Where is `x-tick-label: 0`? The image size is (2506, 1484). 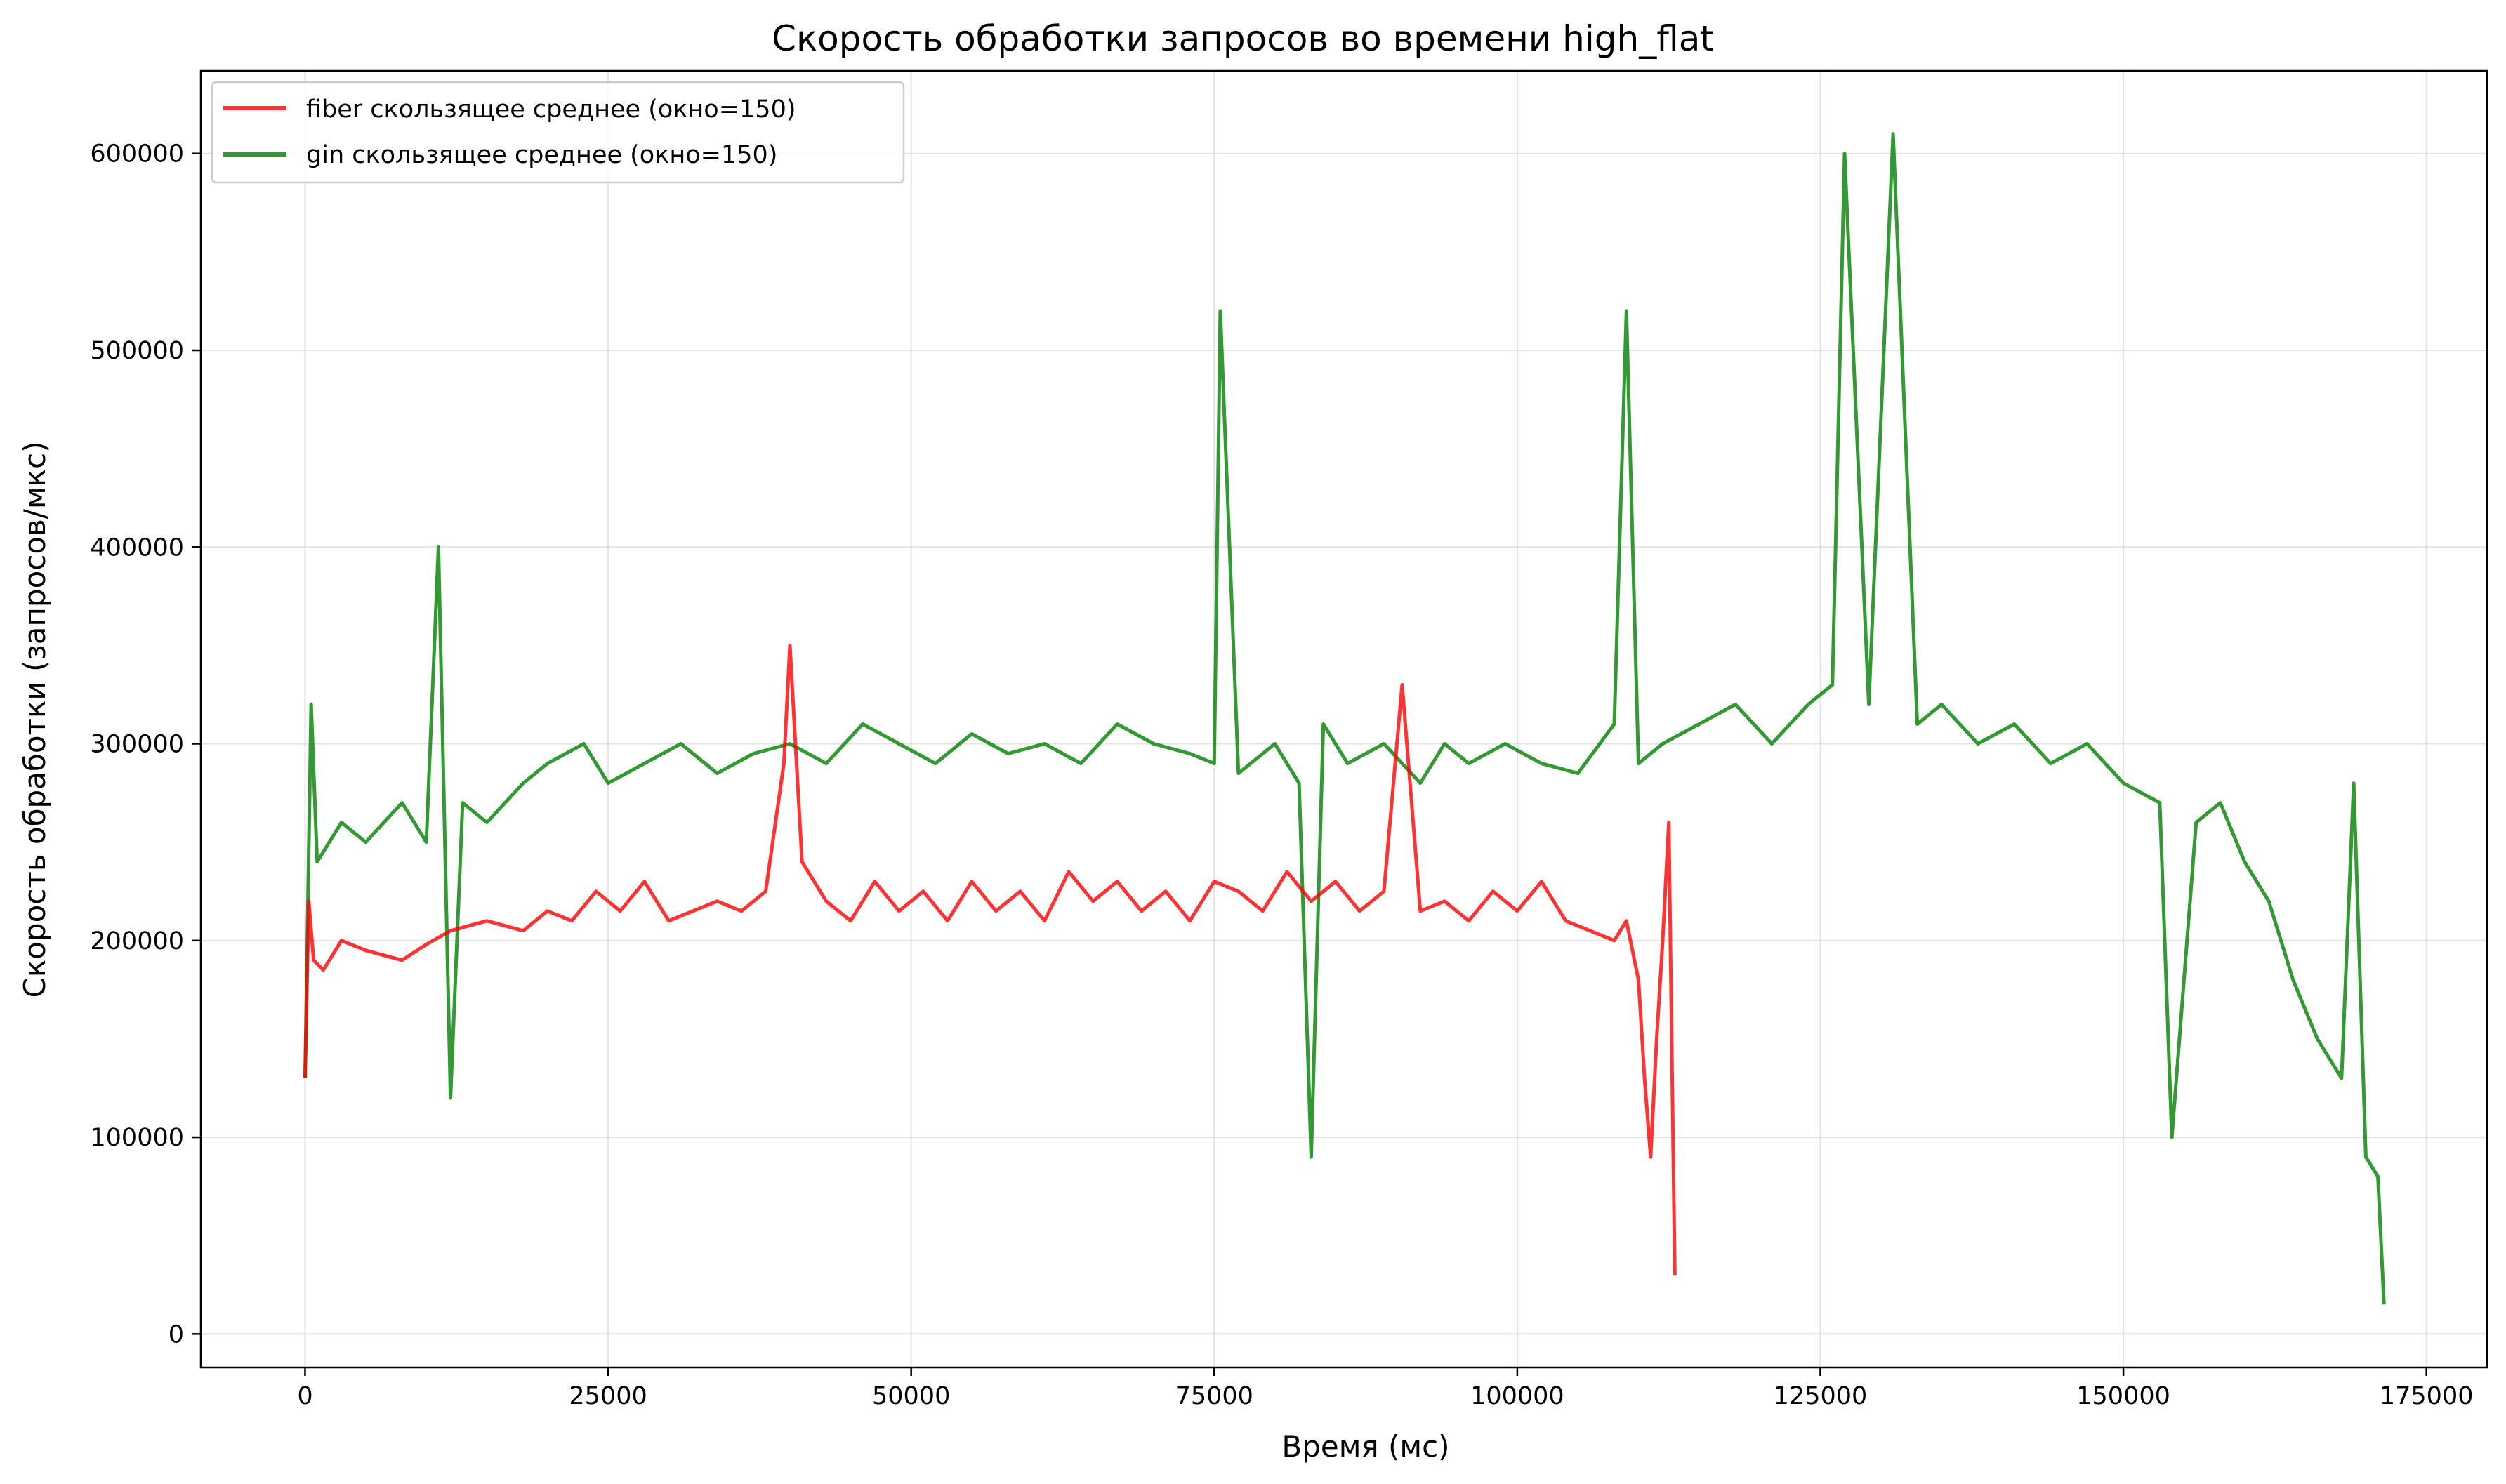
x-tick-label: 0 is located at coordinates (304, 1396).